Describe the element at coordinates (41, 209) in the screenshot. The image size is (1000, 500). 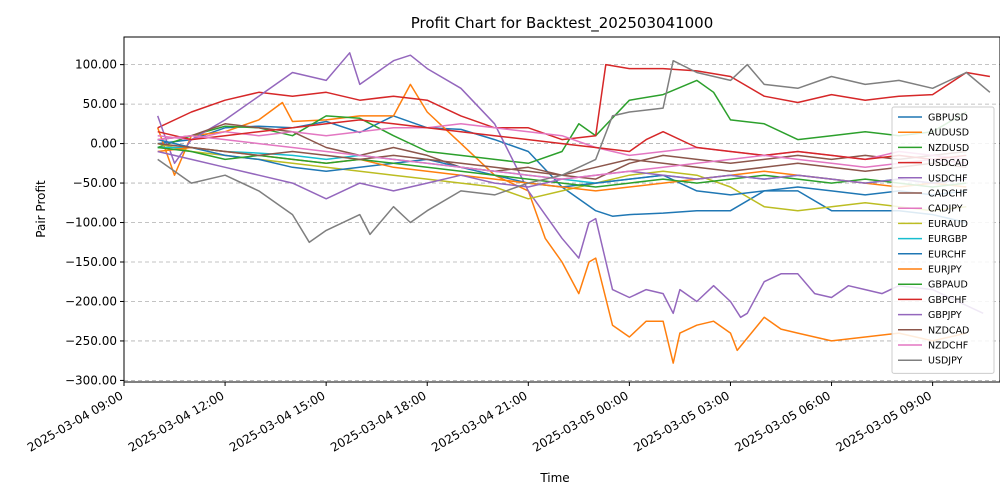
I see `y-axis-title: Pair Profit` at that location.